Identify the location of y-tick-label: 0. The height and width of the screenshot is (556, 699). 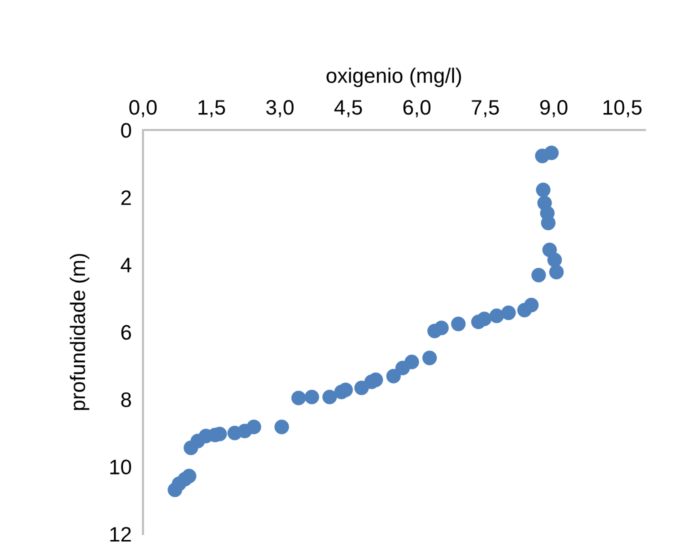
(126, 130).